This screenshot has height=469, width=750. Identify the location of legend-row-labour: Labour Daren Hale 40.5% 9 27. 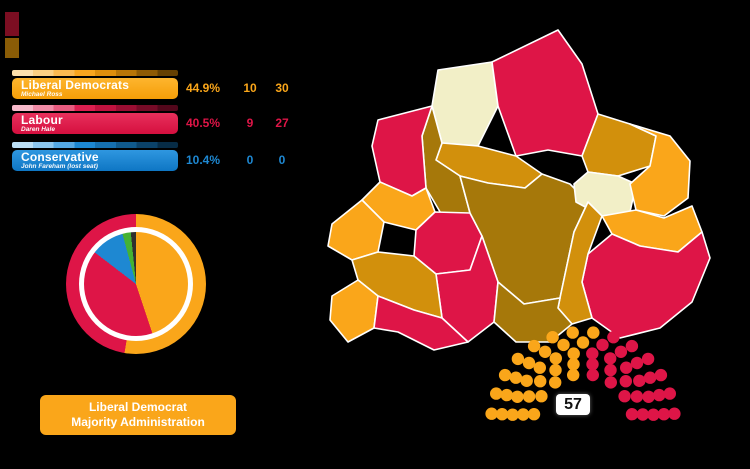
(162, 119).